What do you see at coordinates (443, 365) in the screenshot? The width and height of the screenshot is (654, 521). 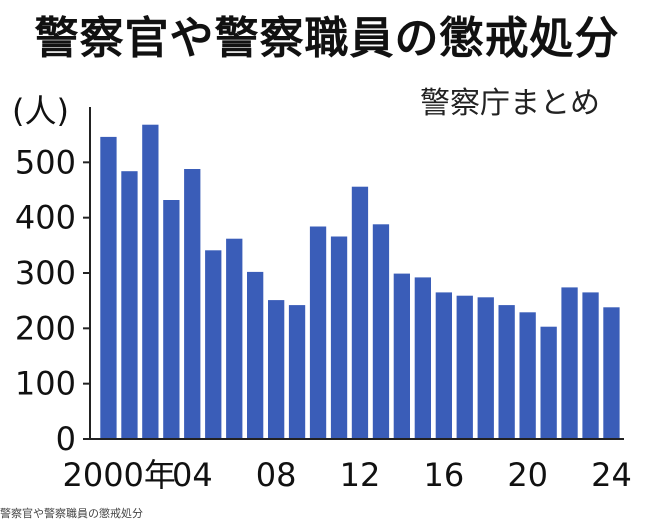 I see `bar-2016` at bounding box center [443, 365].